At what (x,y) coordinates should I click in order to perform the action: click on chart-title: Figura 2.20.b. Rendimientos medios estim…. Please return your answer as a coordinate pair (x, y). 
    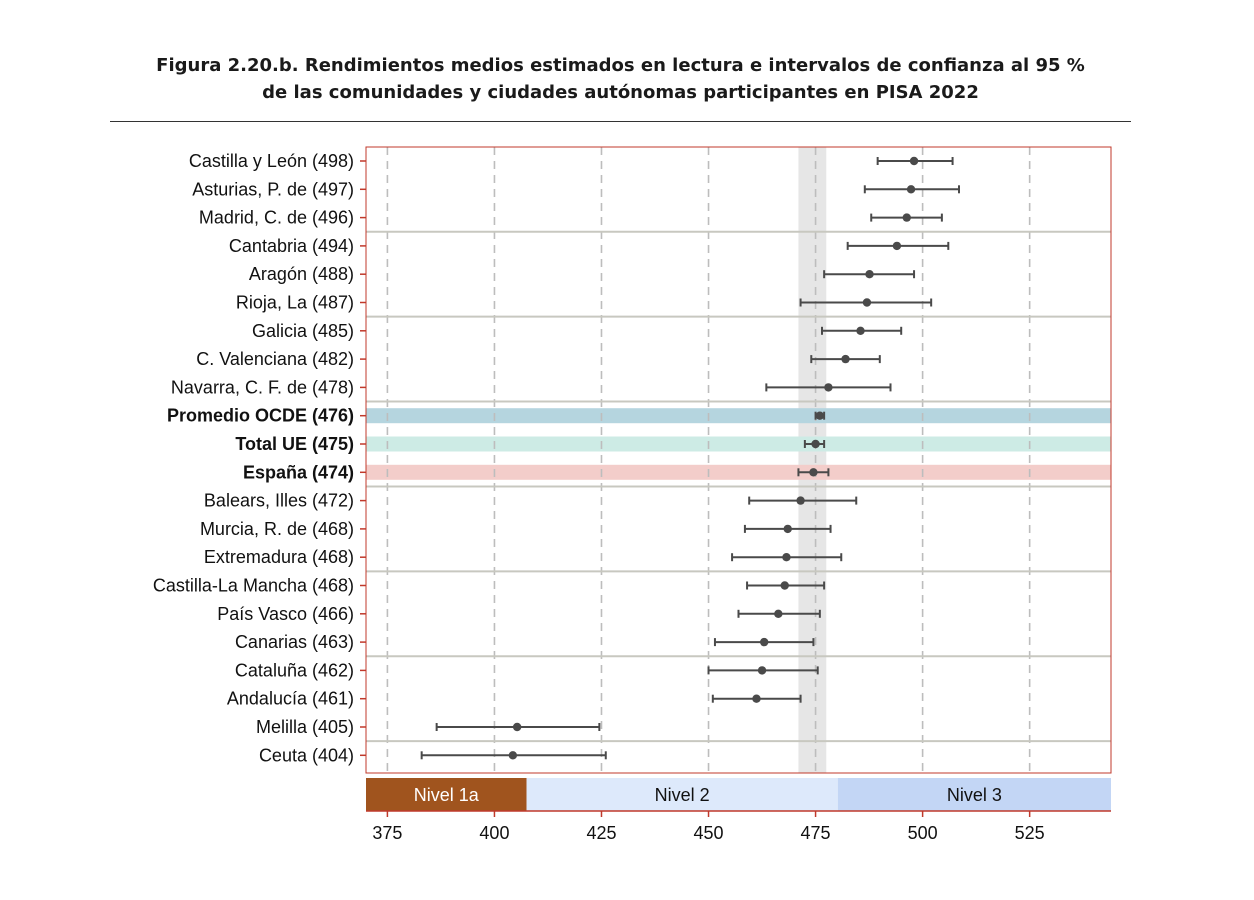
    Looking at the image, I should click on (620, 79).